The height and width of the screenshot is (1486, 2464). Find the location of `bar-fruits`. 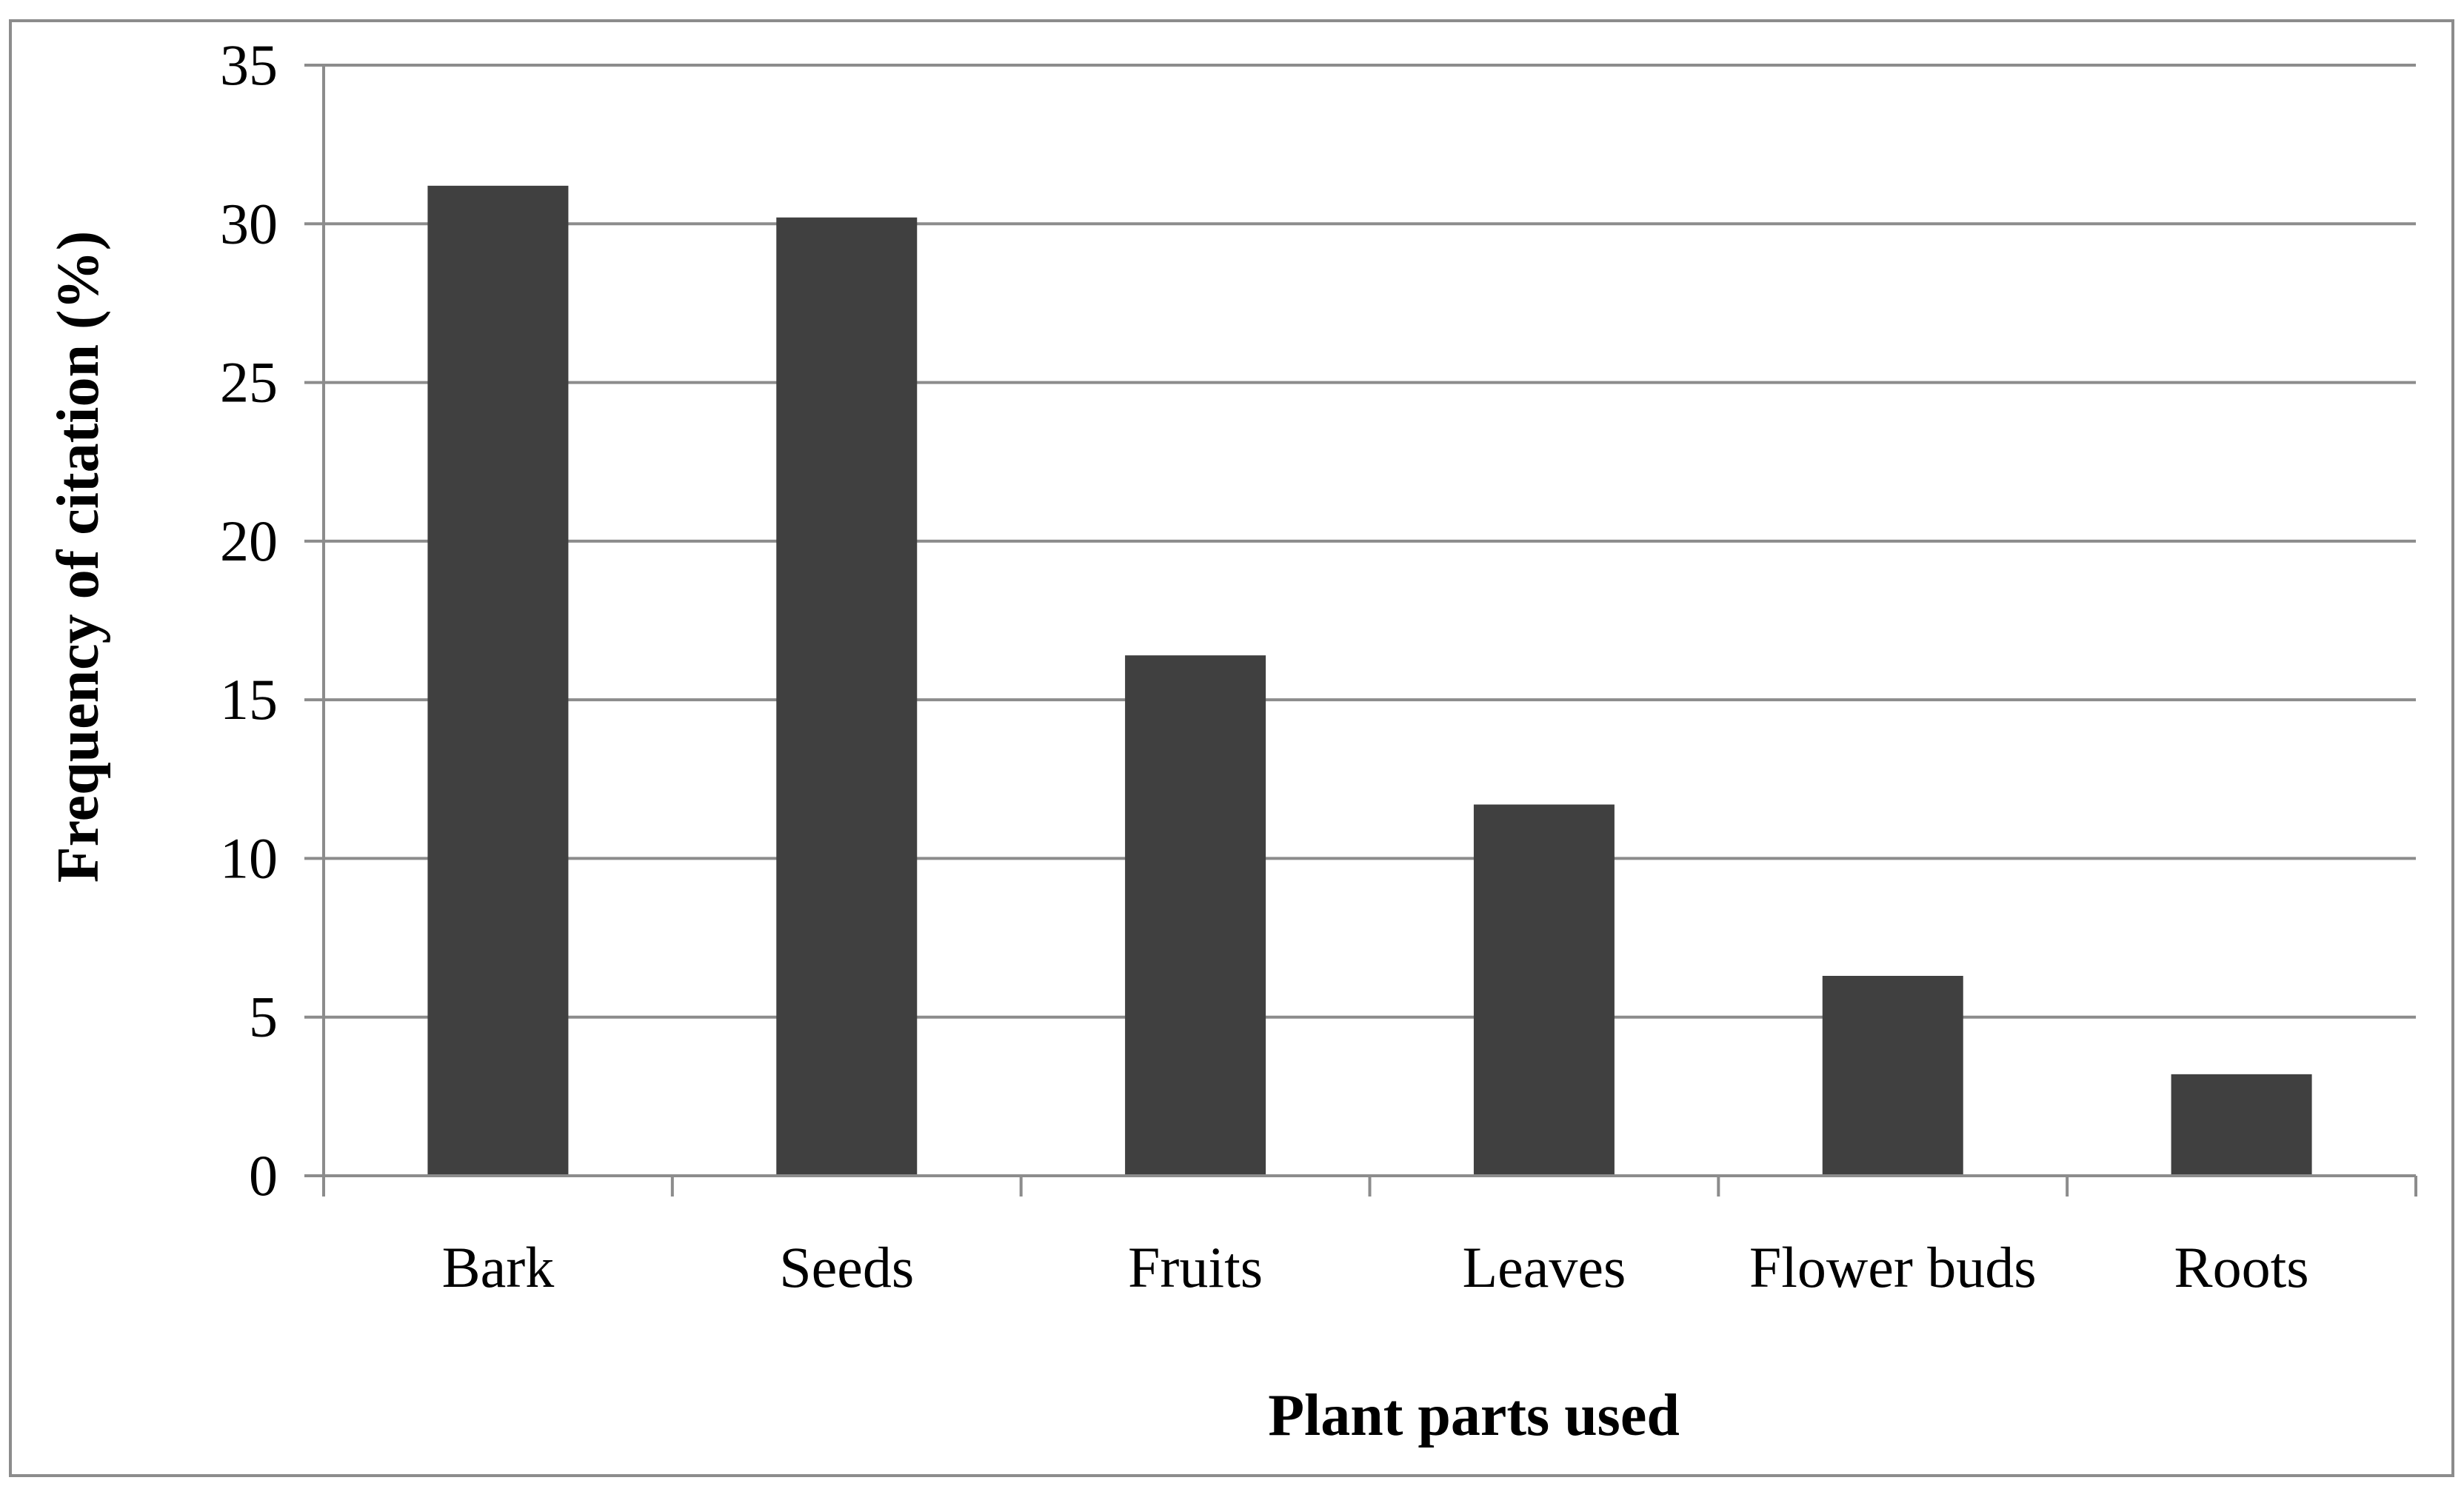

bar-fruits is located at coordinates (1195, 916).